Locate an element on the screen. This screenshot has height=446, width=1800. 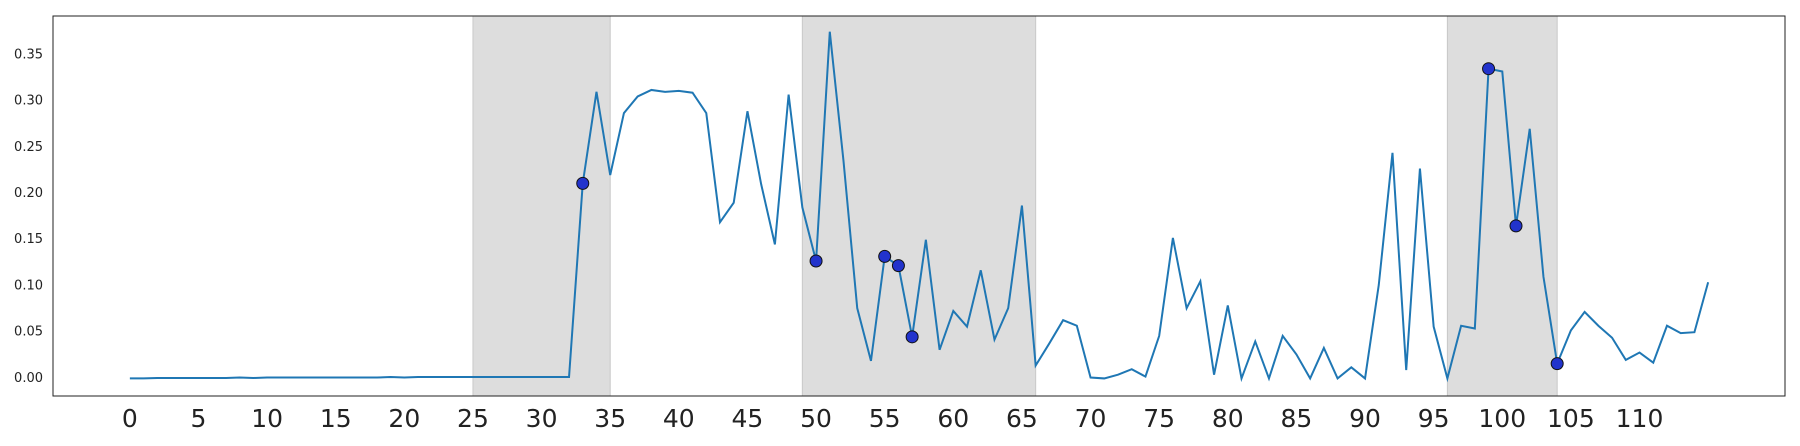
y-tick-label: 0.05 is located at coordinates (28, 332).